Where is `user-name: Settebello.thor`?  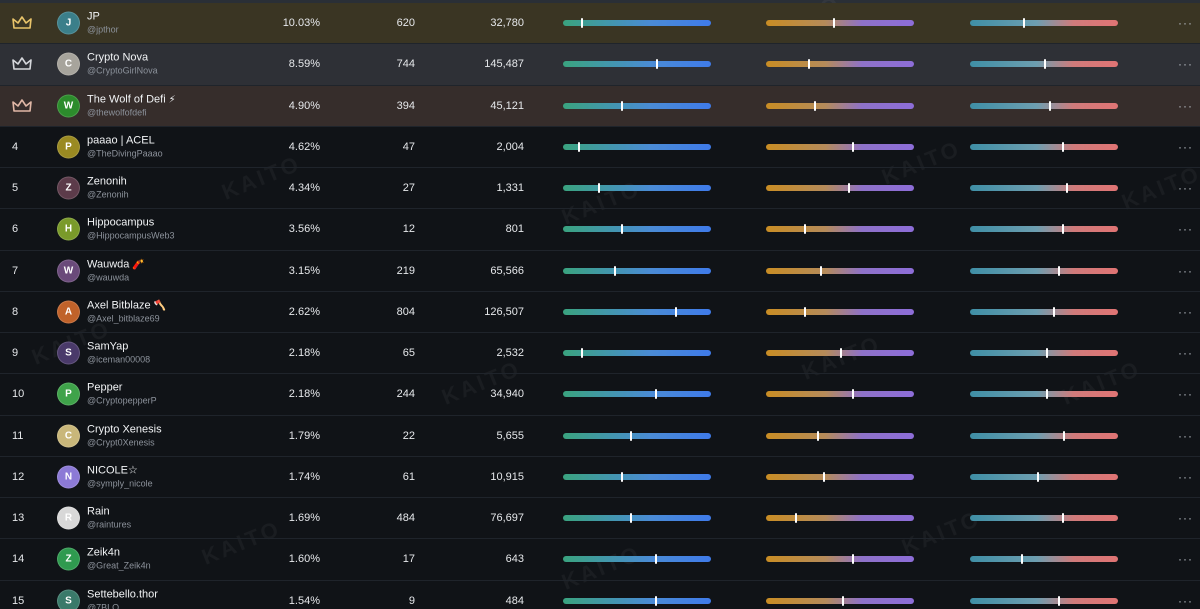 user-name: Settebello.thor is located at coordinates (122, 594).